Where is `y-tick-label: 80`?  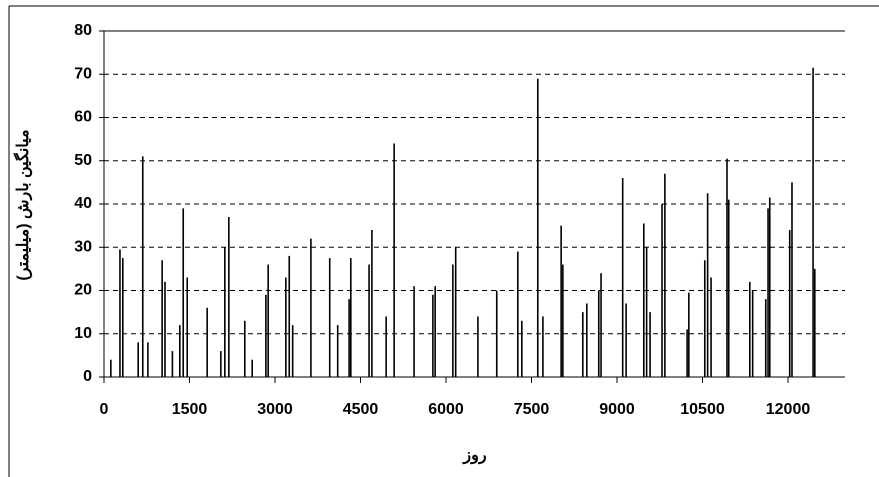 y-tick-label: 80 is located at coordinates (83, 30).